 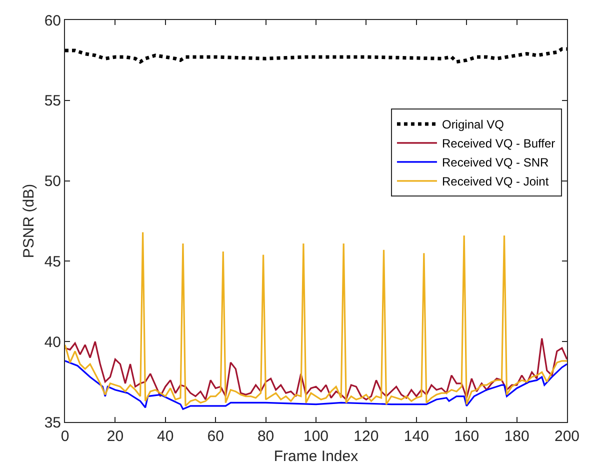 What do you see at coordinates (496, 181) in the screenshot?
I see `legend-label: Received VQ - Joint` at bounding box center [496, 181].